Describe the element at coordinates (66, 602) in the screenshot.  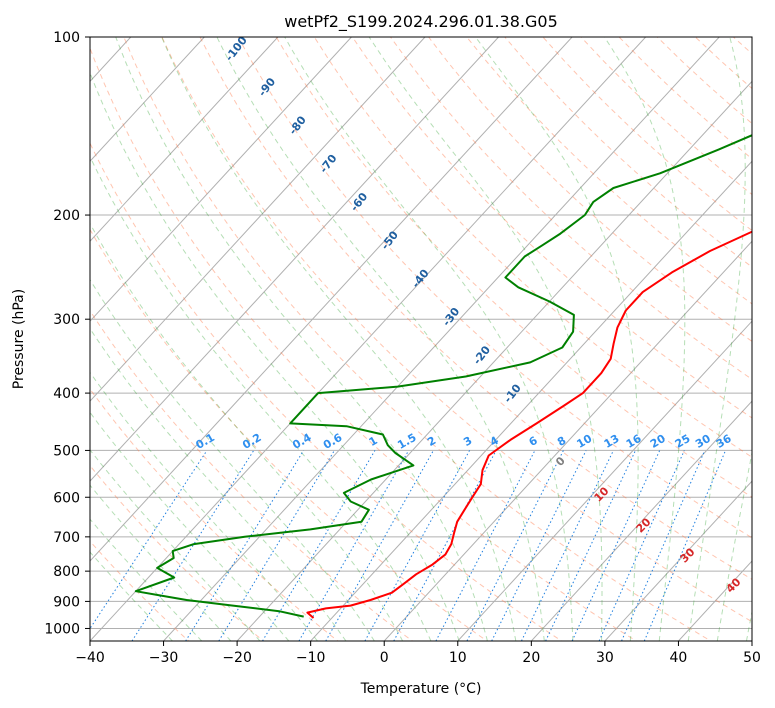
I see `y-tick-label: 900` at that location.